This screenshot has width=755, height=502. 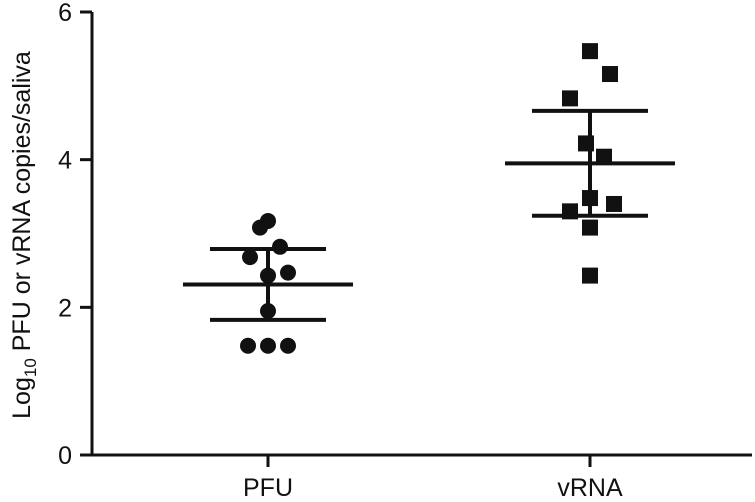 I want to click on y-tick-label: 2, so click(x=65, y=308).